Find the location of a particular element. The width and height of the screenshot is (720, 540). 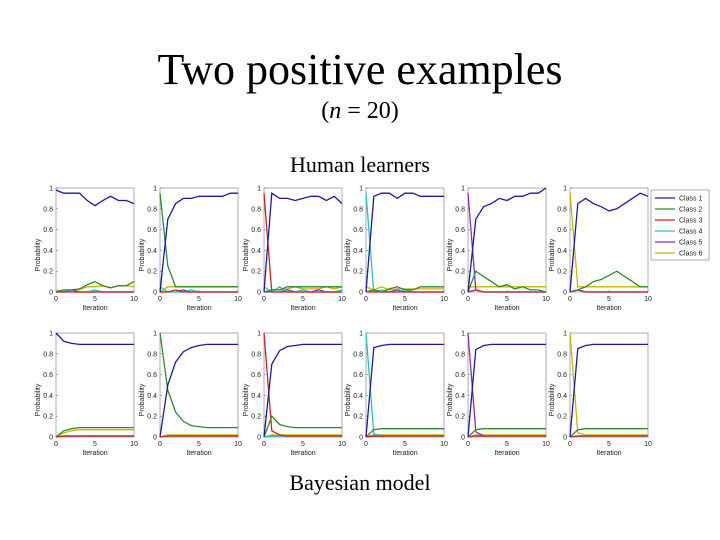

subtitle-variable: n is located at coordinates (335, 111).